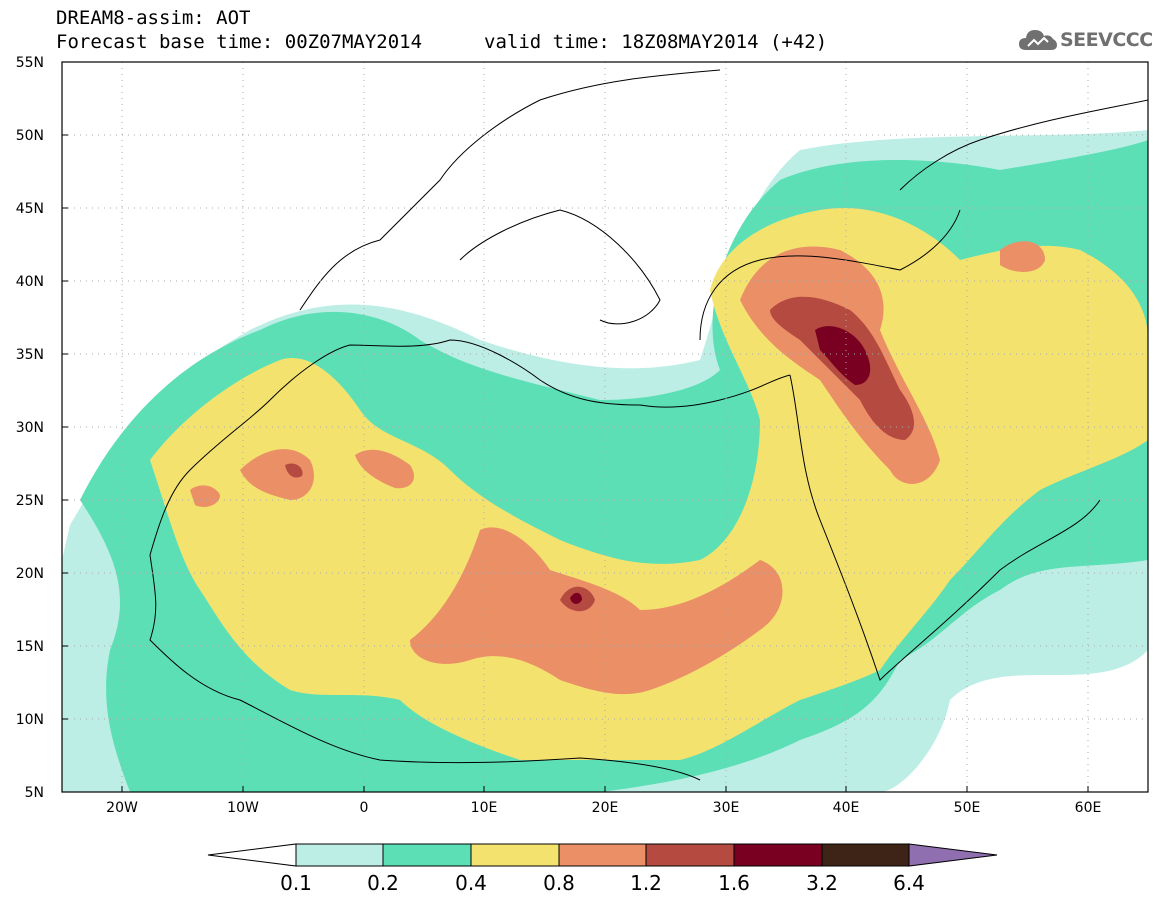 Image resolution: width=1165 pixels, height=905 pixels. Describe the element at coordinates (656, 42) in the screenshot. I see `valid-time: valid time: 18Z08MAY2014 (+42)` at that location.